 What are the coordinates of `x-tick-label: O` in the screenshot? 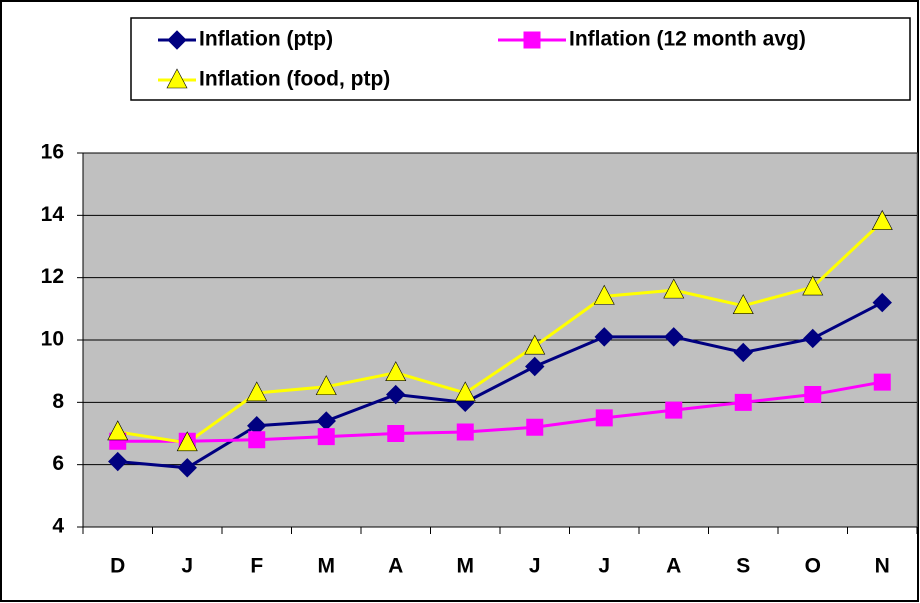 It's located at (813, 566).